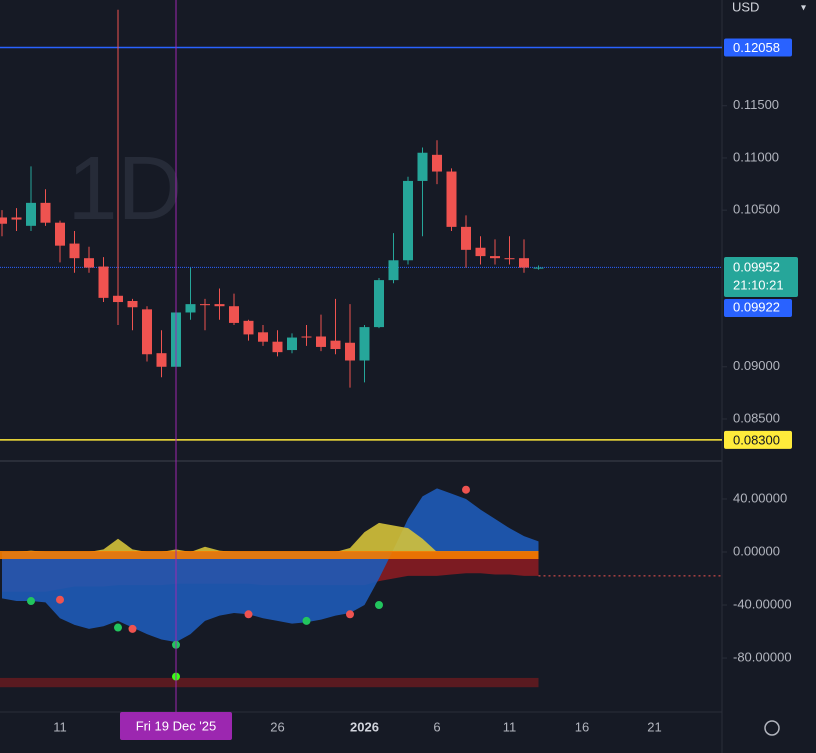  Describe the element at coordinates (756, 104) in the screenshot. I see `y-tick-label: 0.11500` at that location.